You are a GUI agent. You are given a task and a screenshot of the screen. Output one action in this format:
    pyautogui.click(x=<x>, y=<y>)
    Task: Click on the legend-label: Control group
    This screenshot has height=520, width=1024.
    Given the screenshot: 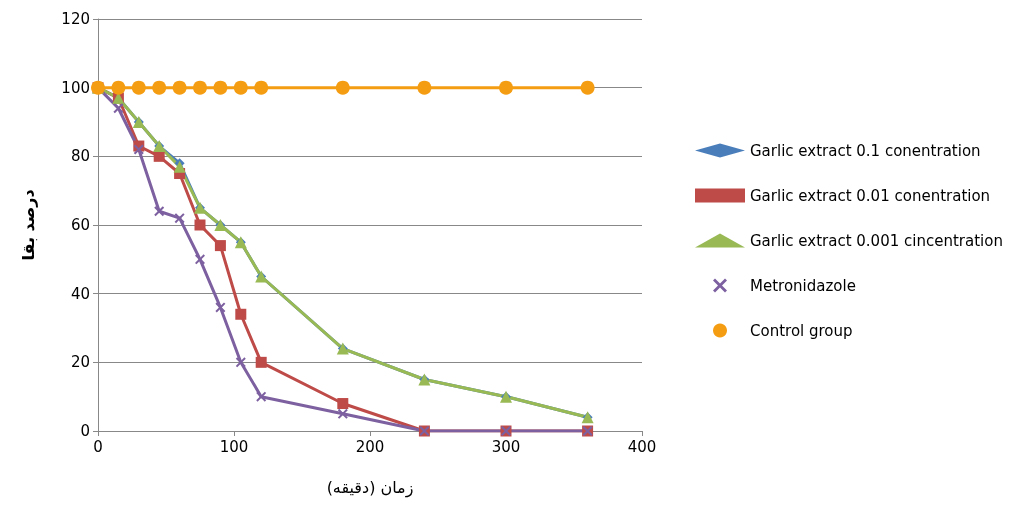 What is the action you would take?
    pyautogui.click(x=801, y=330)
    